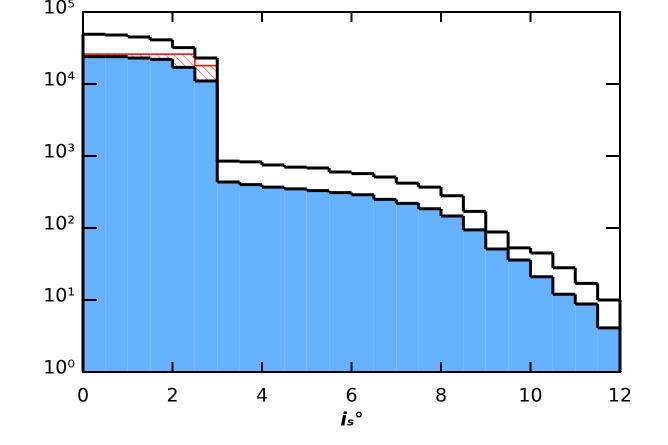  Describe the element at coordinates (59, 368) in the screenshot. I see `y-tick-label: 10⁰` at that location.